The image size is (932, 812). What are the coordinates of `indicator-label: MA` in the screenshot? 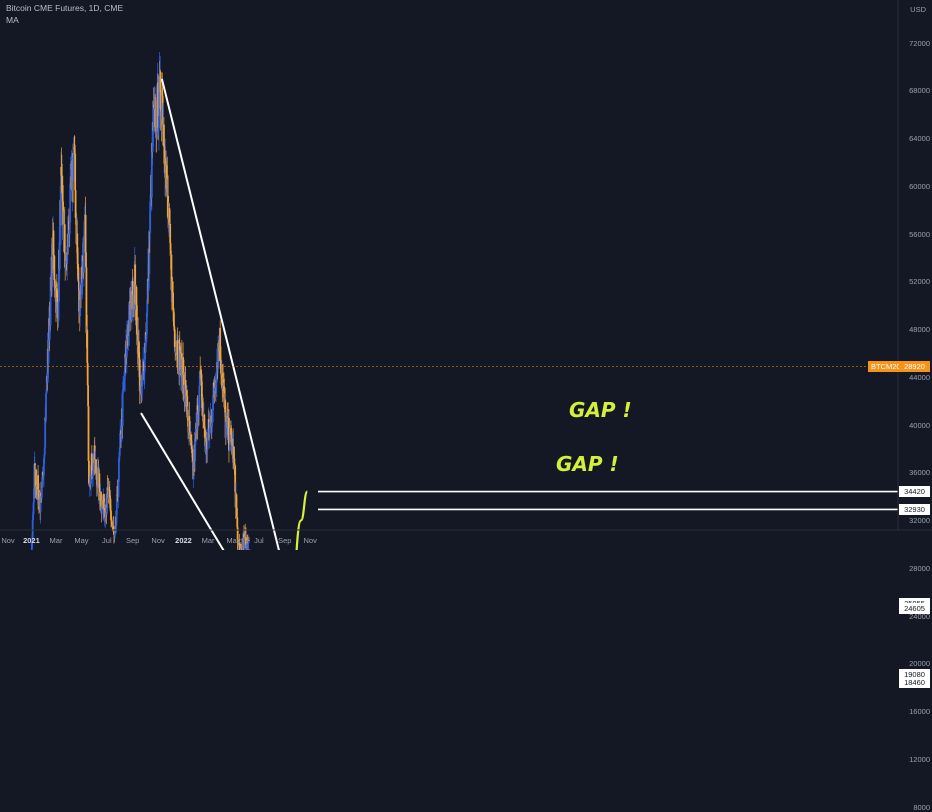 It's located at (12, 20).